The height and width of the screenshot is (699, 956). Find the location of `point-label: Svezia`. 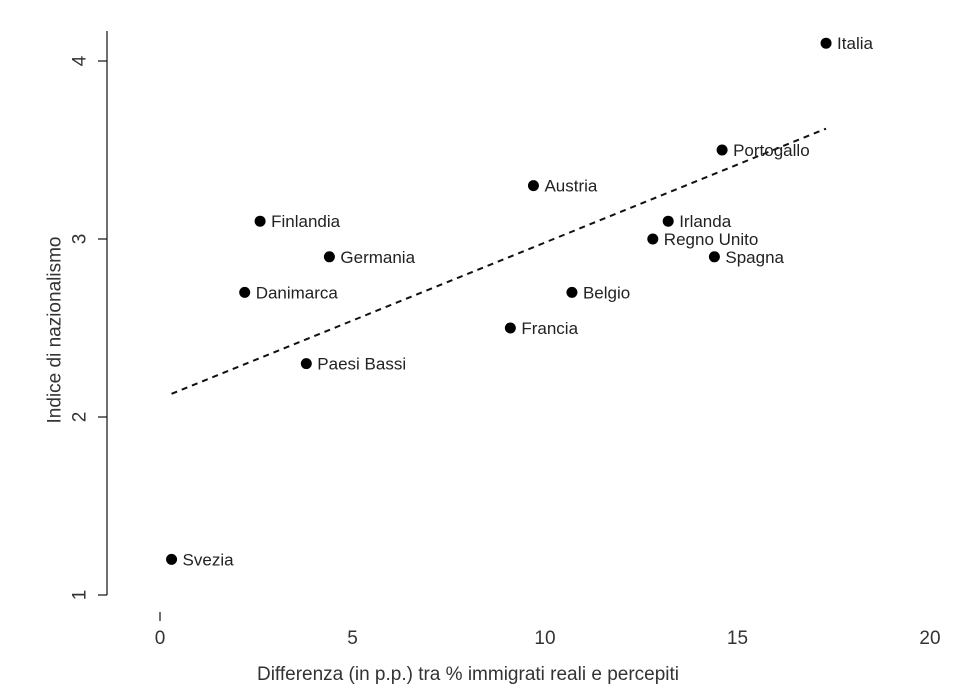

point-label: Svezia is located at coordinates (209, 559).